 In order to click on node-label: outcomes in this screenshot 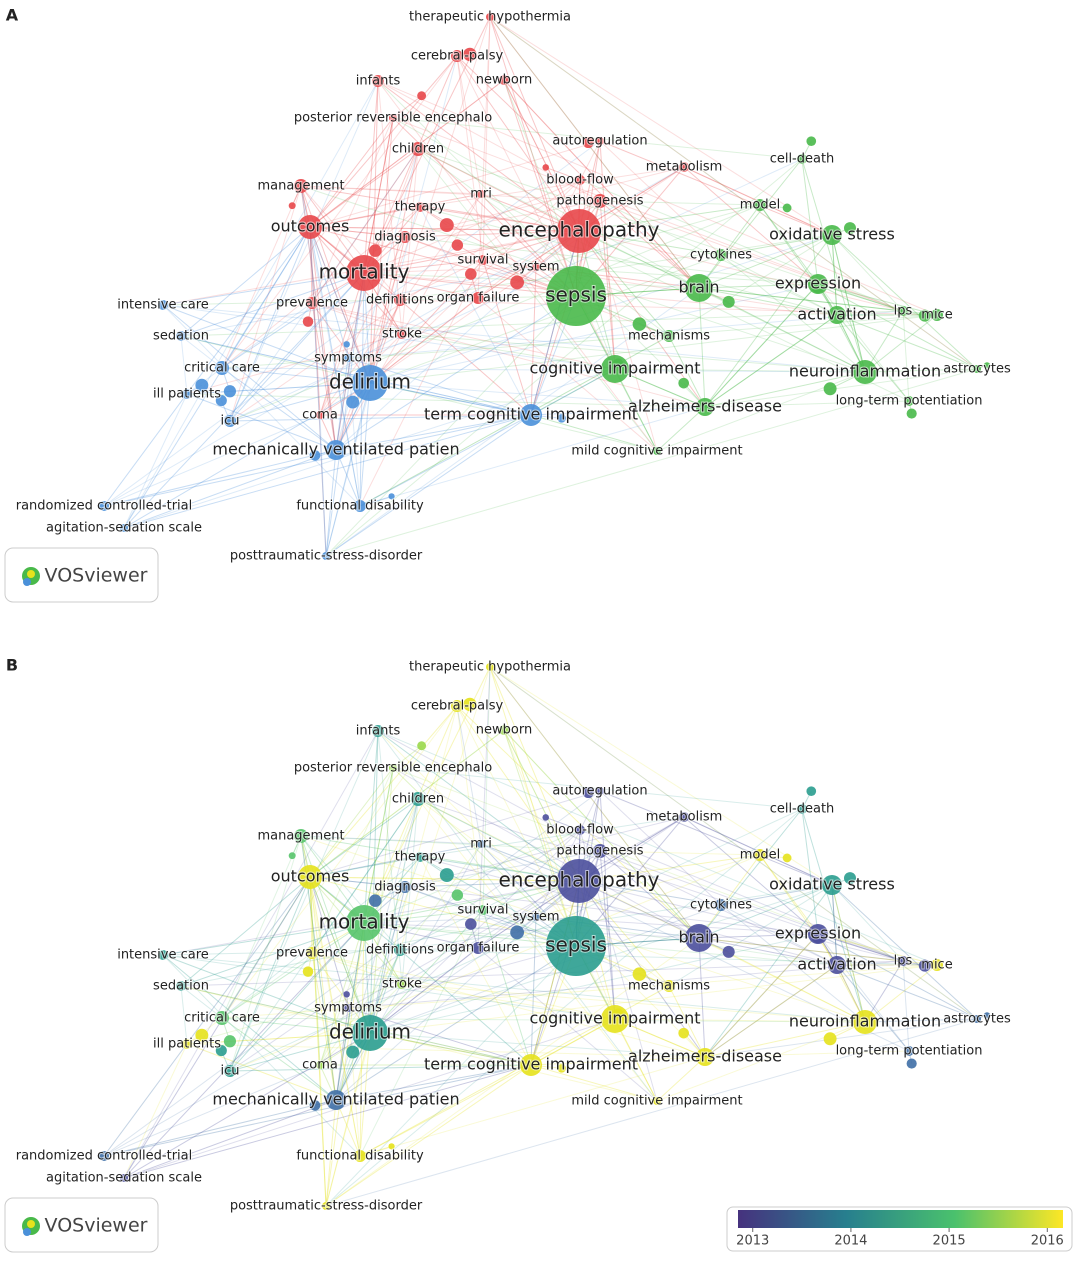, I will do `click(310, 876)`.